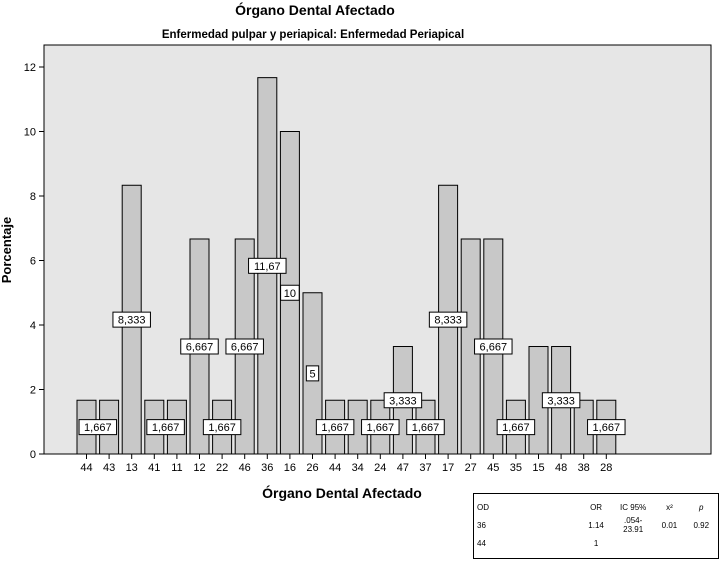 The width and height of the screenshot is (725, 564). Describe the element at coordinates (471, 468) in the screenshot. I see `x-tick-label: 27` at that location.